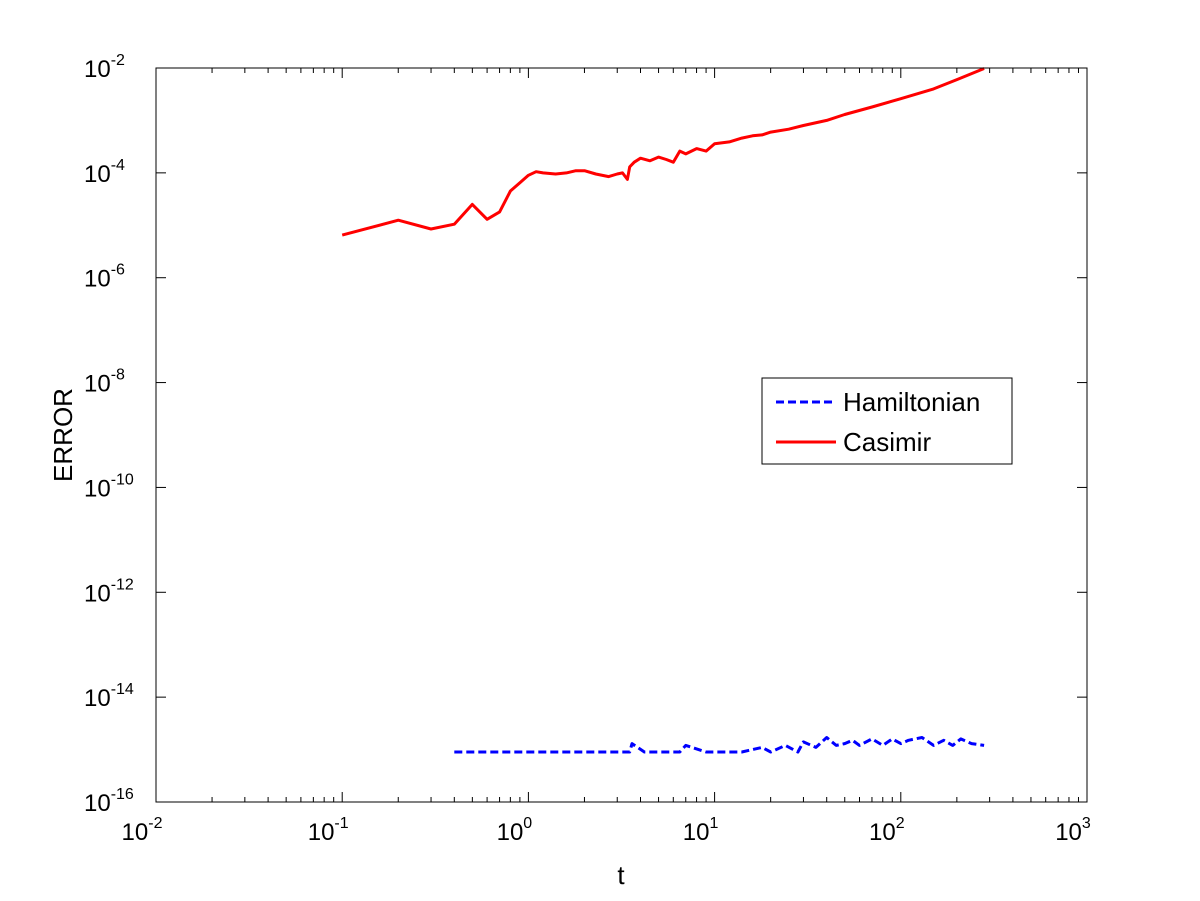 Image resolution: width=1200 pixels, height=901 pixels. What do you see at coordinates (104, 67) in the screenshot?
I see `y-tick-label: 10⁻²` at bounding box center [104, 67].